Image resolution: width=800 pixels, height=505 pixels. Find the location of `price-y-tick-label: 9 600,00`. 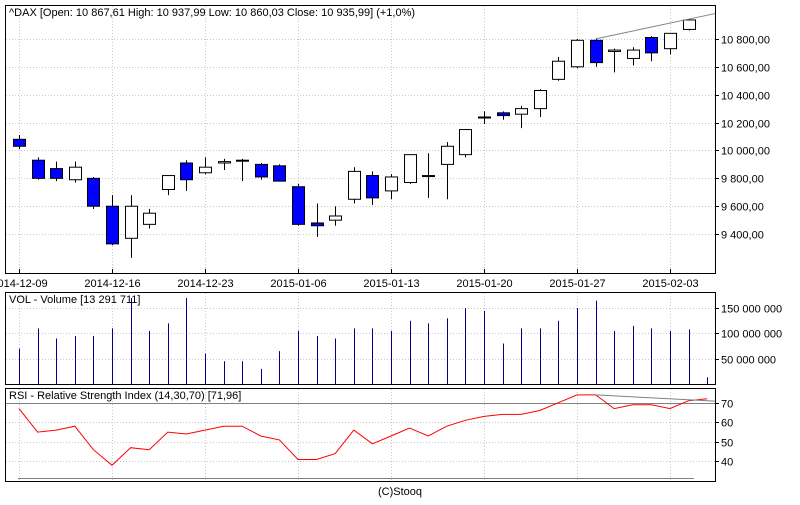

price-y-tick-label: 9 600,00 is located at coordinates (742, 208).